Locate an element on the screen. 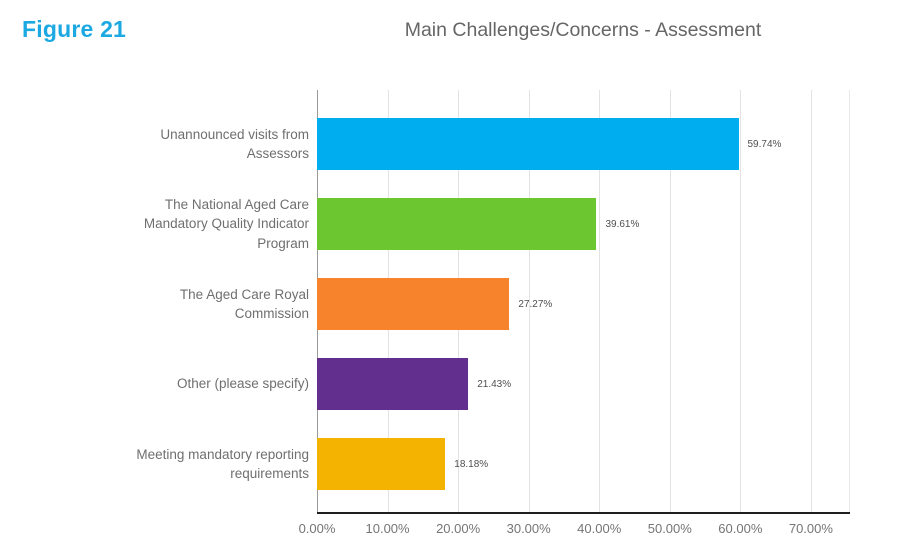  figure-label: Figure 21 is located at coordinates (74, 29).